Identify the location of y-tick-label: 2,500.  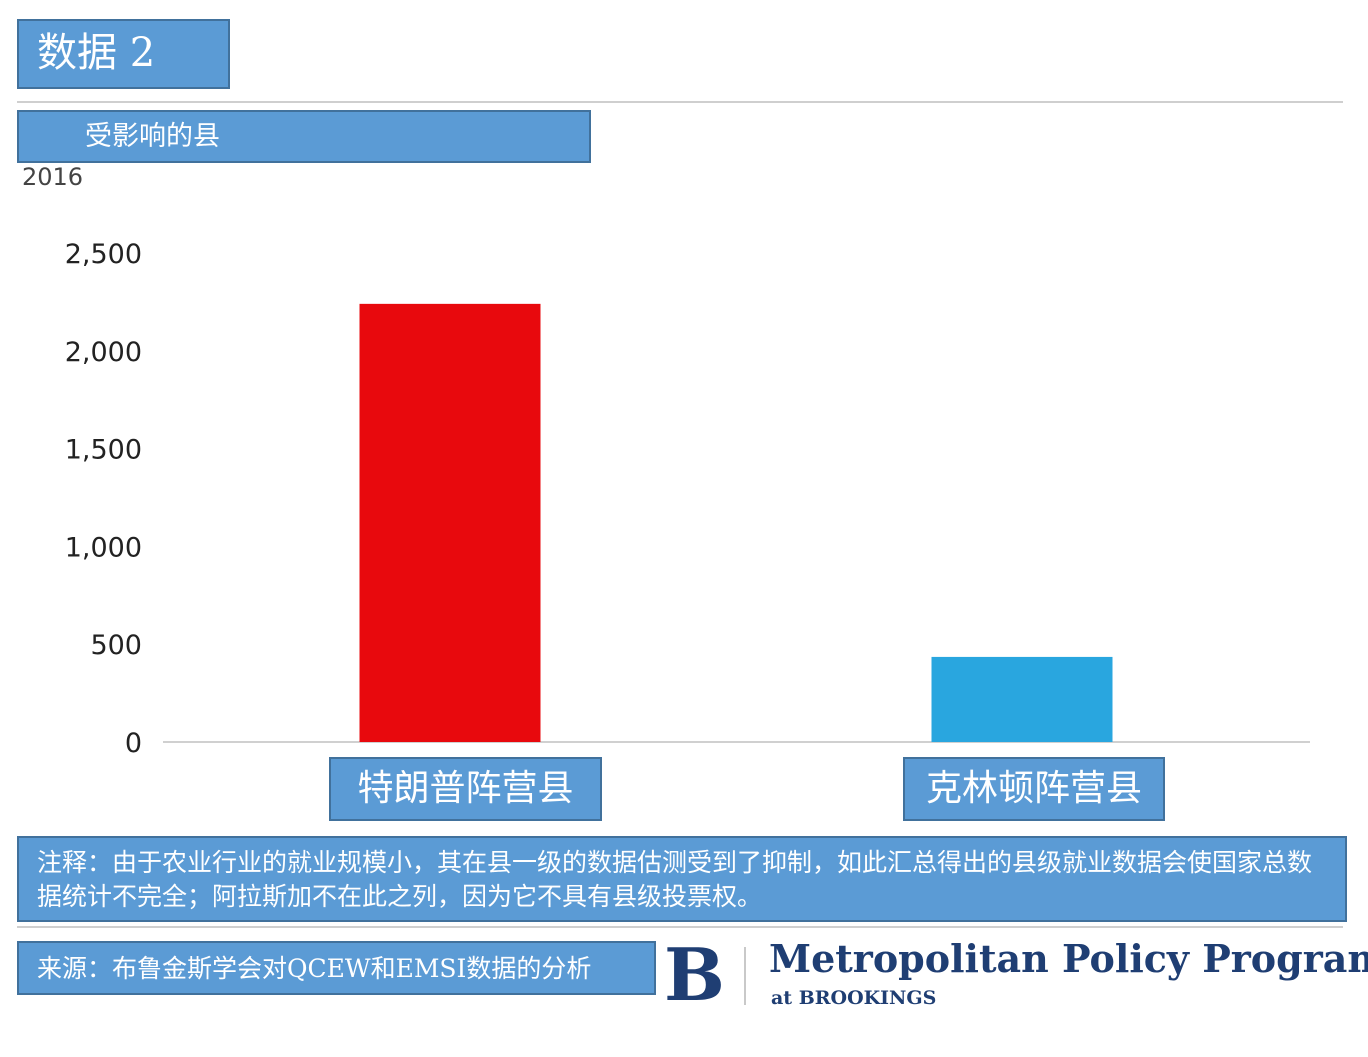
(103, 254).